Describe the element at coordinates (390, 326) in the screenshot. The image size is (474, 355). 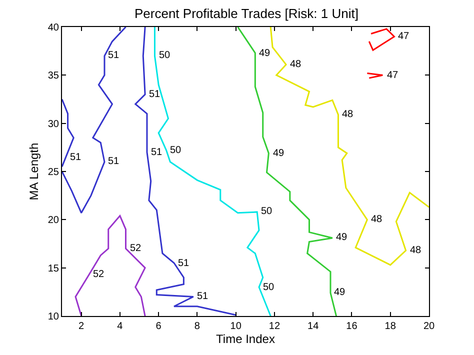
I see `x-tick-label: 18` at that location.